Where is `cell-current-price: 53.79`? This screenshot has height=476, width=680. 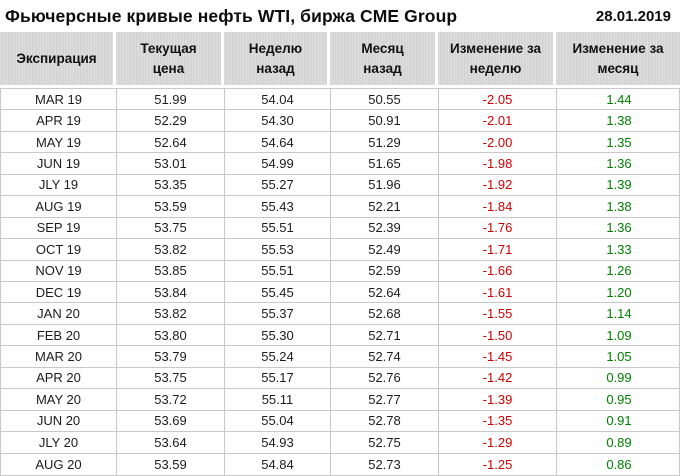 cell-current-price: 53.79 is located at coordinates (171, 356).